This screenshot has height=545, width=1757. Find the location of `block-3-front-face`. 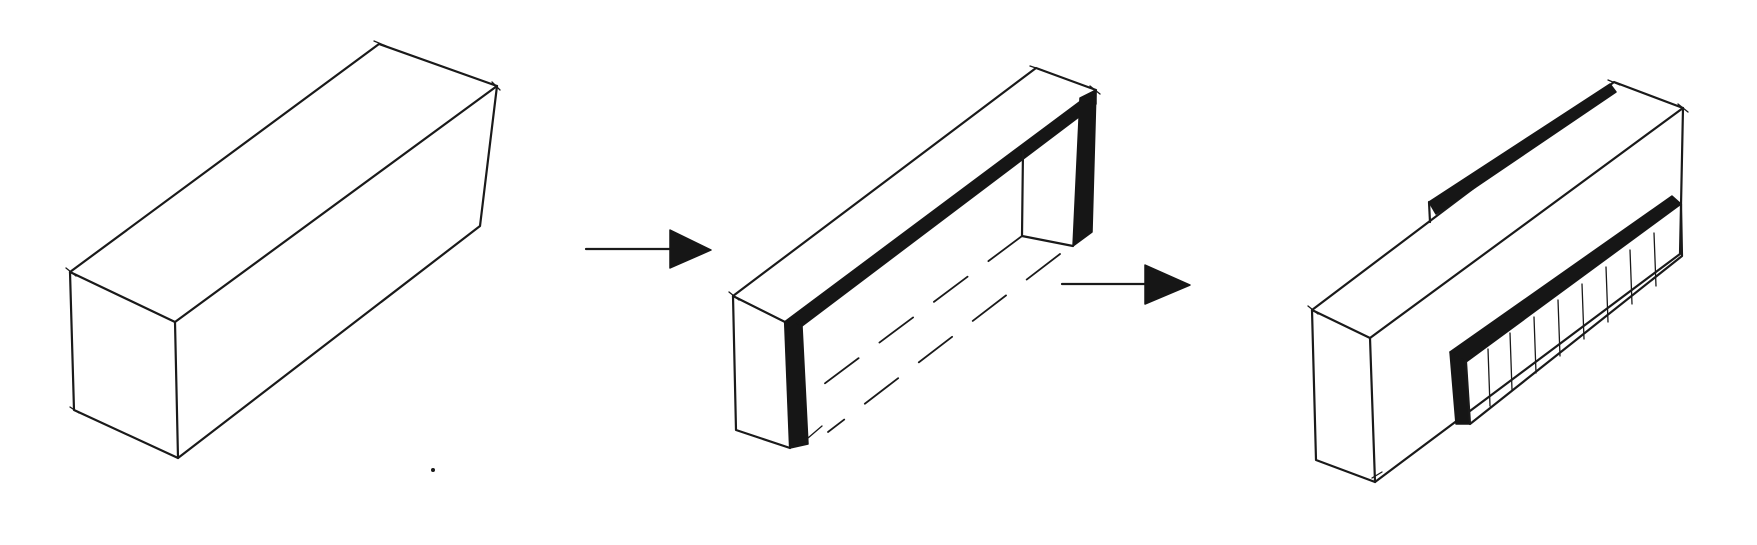

block-3-front-face is located at coordinates (1343, 396).